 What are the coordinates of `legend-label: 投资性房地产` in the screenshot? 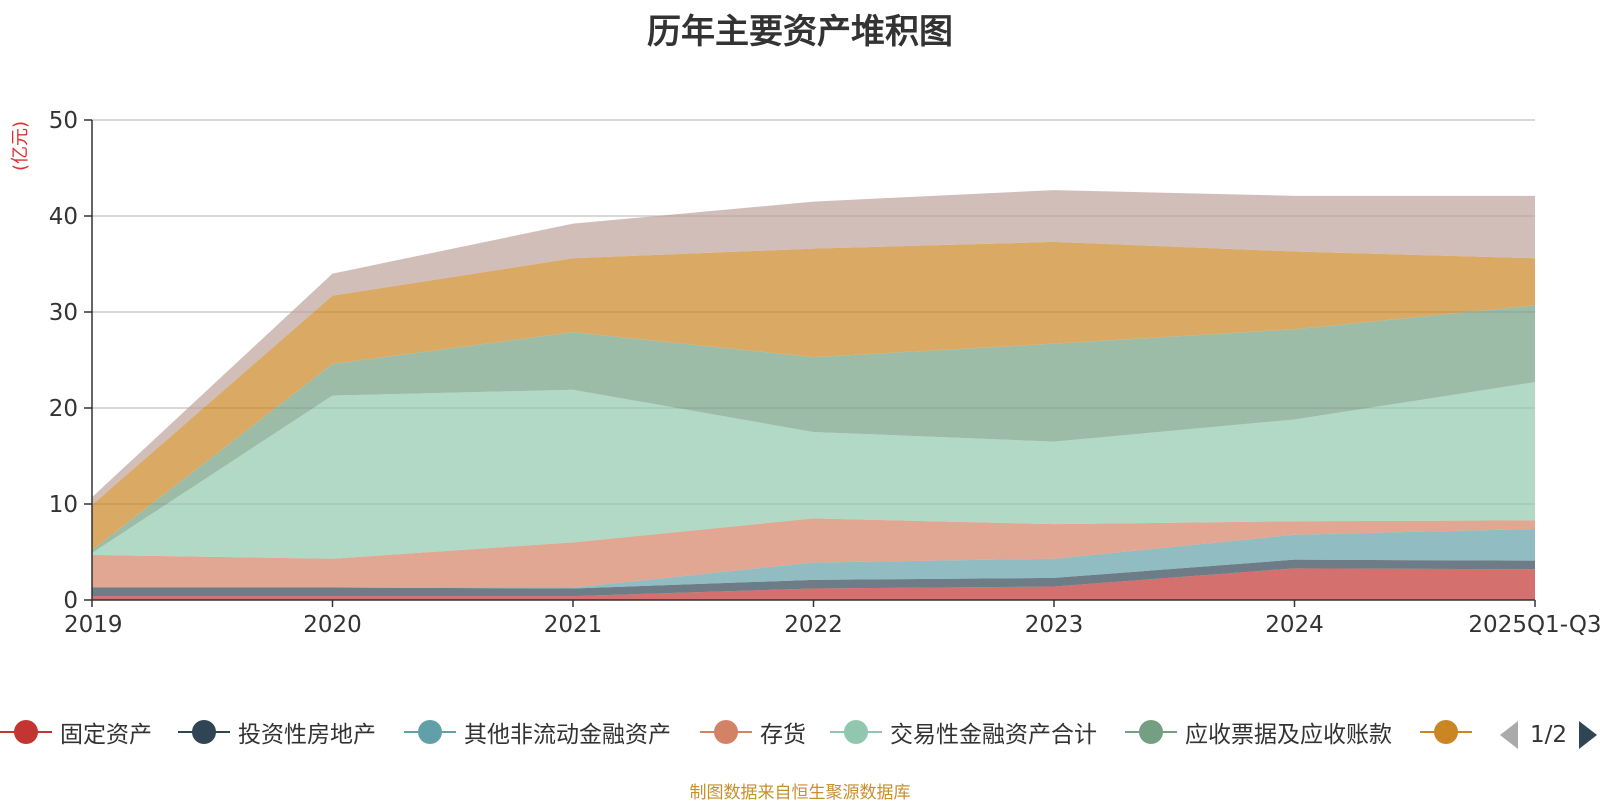 It's located at (307, 735).